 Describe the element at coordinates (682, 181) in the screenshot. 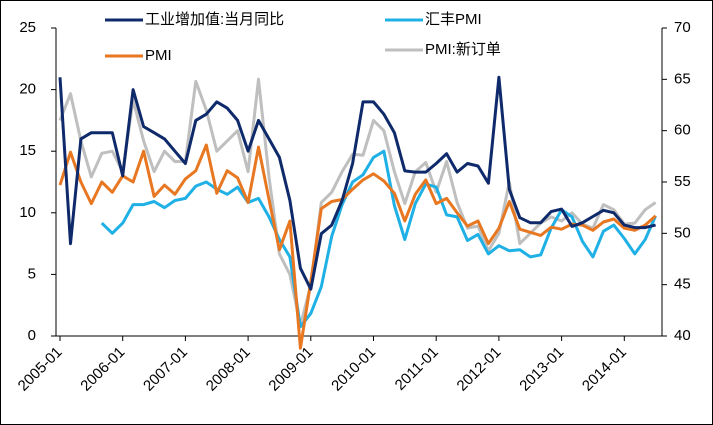

I see `y2-tick-label: 55` at that location.